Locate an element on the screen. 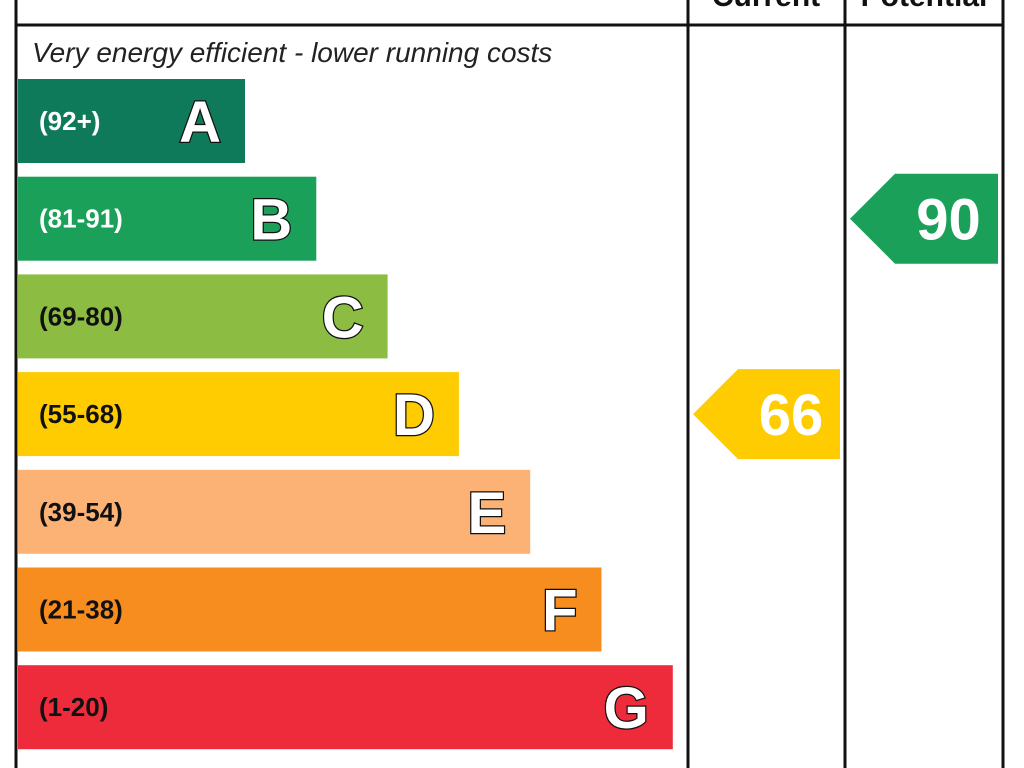  rating-value-current: 66 is located at coordinates (791, 415).